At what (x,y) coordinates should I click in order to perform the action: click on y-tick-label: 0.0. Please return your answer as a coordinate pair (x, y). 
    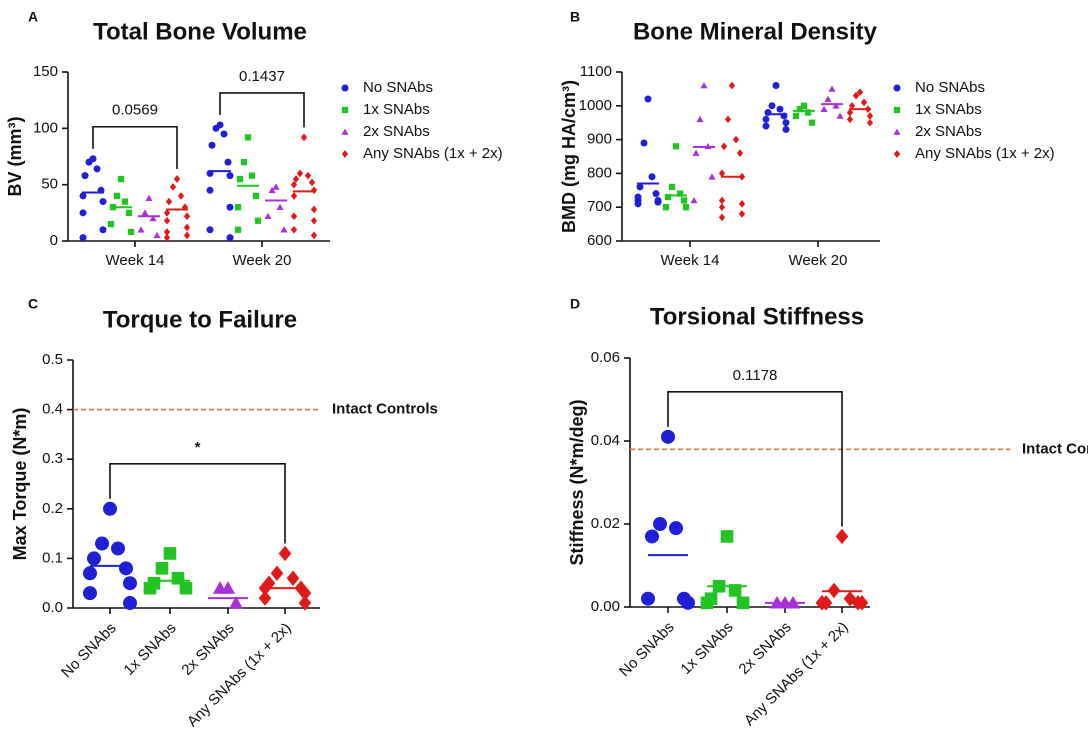
    Looking at the image, I should click on (52, 607).